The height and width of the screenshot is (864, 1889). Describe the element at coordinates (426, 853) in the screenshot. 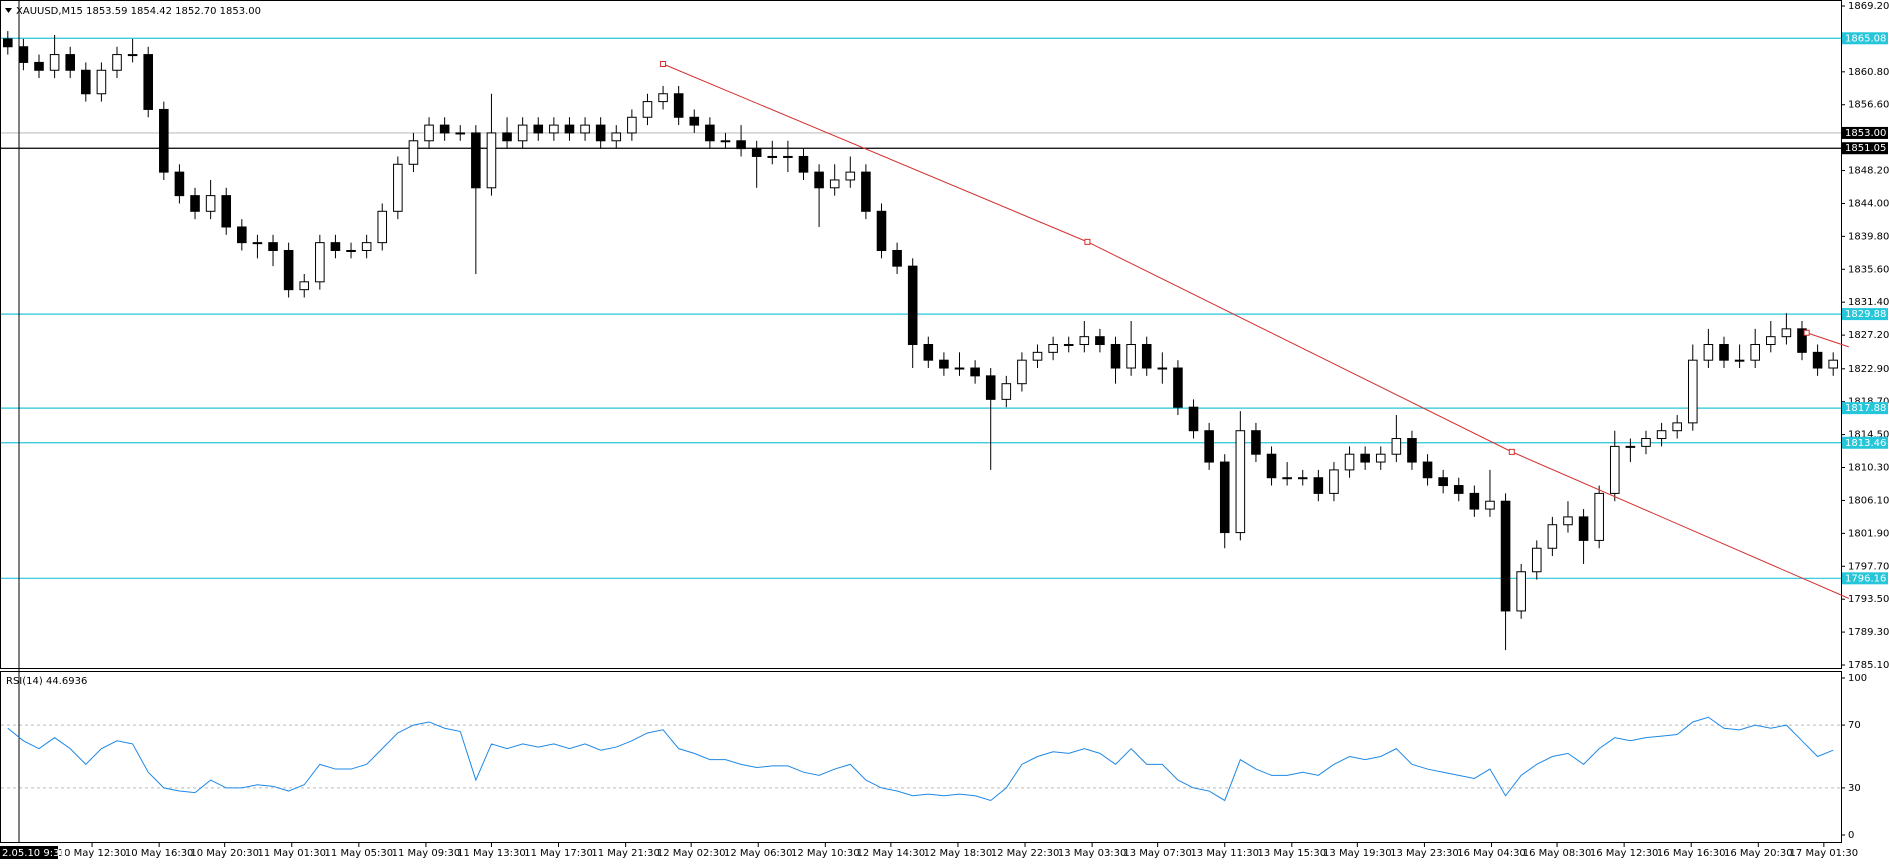

I see `x-tick-label: 11 May 09:30` at that location.